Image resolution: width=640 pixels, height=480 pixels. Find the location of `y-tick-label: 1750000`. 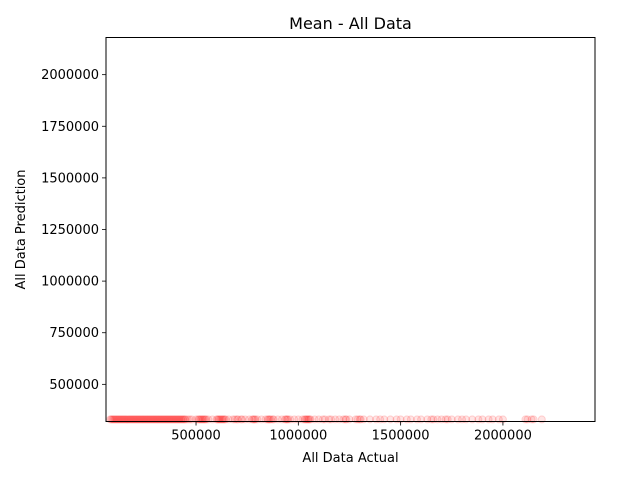

y-tick-label: 1750000 is located at coordinates (70, 127).